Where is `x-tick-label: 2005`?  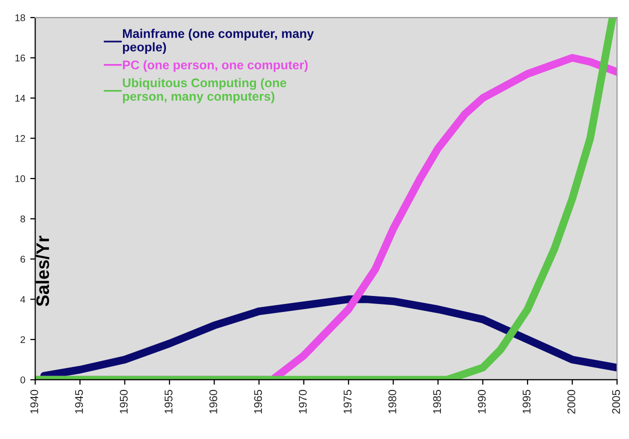
x-tick-label: 2005 is located at coordinates (616, 402).